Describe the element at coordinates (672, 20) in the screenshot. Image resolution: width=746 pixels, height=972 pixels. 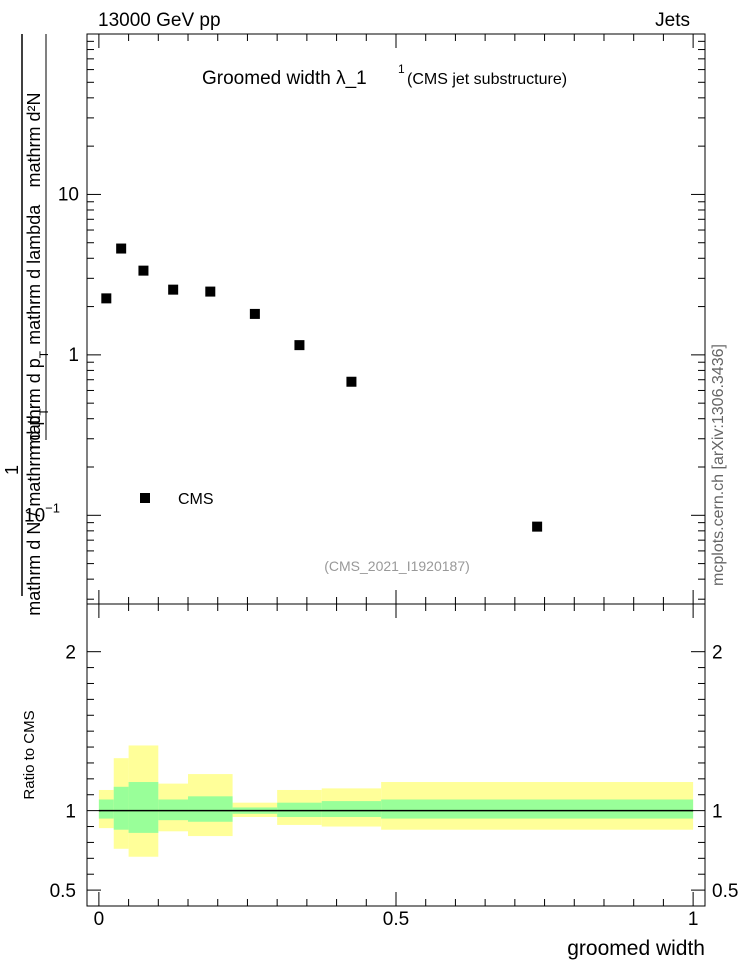
I see `header-right: Jets` at that location.